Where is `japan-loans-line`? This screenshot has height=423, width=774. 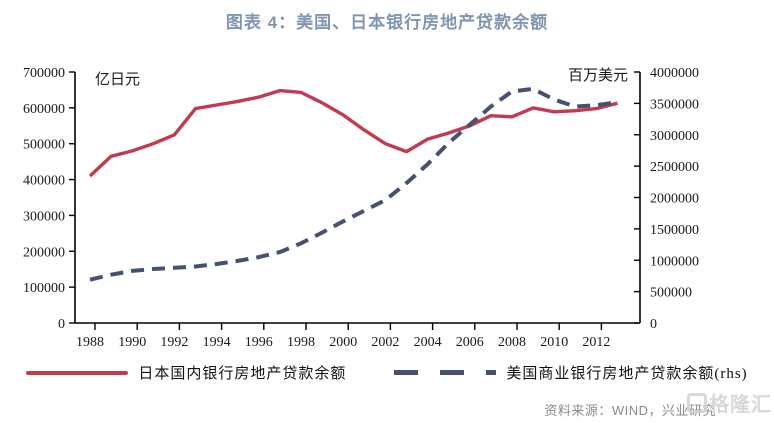
japan-loans-line is located at coordinates (353, 133).